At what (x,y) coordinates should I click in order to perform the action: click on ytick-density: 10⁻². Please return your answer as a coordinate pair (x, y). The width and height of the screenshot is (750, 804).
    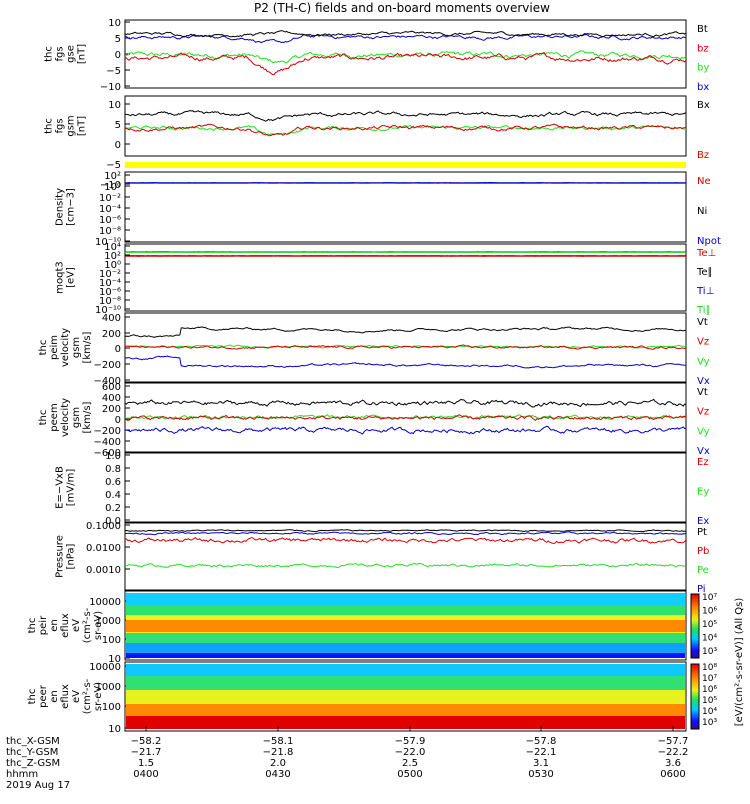
    Looking at the image, I should click on (110, 198).